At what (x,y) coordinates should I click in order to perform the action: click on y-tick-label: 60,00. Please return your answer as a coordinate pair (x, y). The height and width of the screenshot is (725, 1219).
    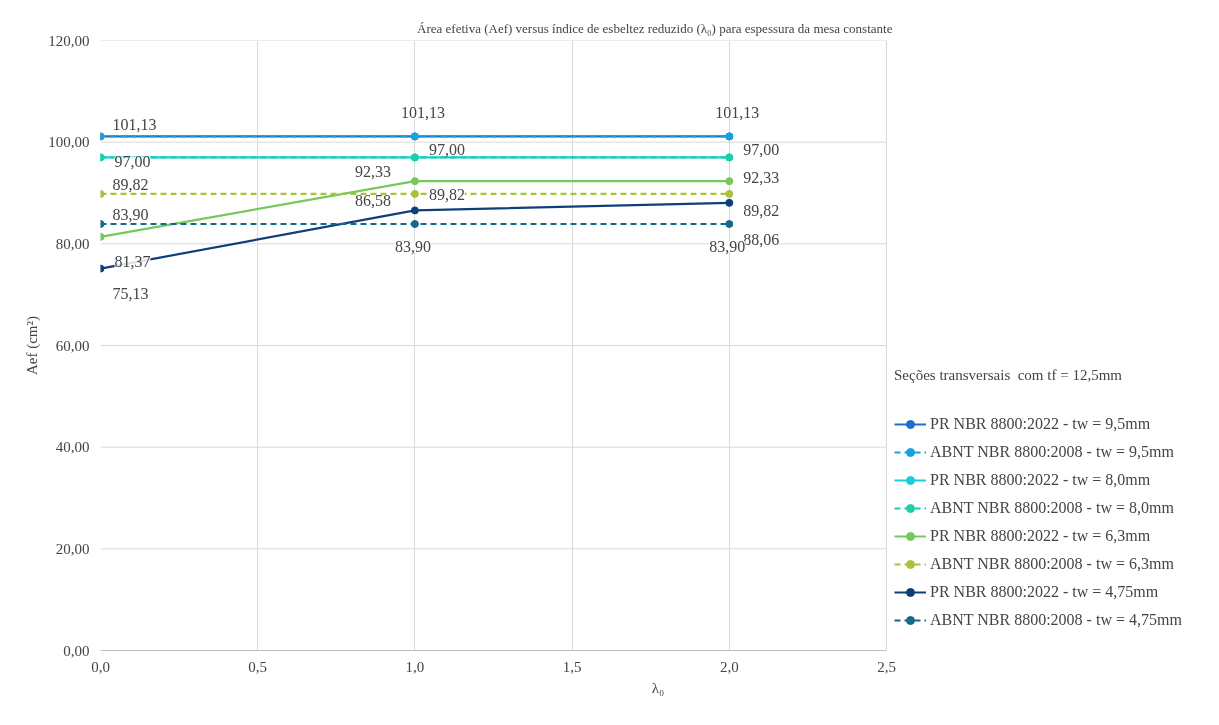
    Looking at the image, I should click on (72, 345).